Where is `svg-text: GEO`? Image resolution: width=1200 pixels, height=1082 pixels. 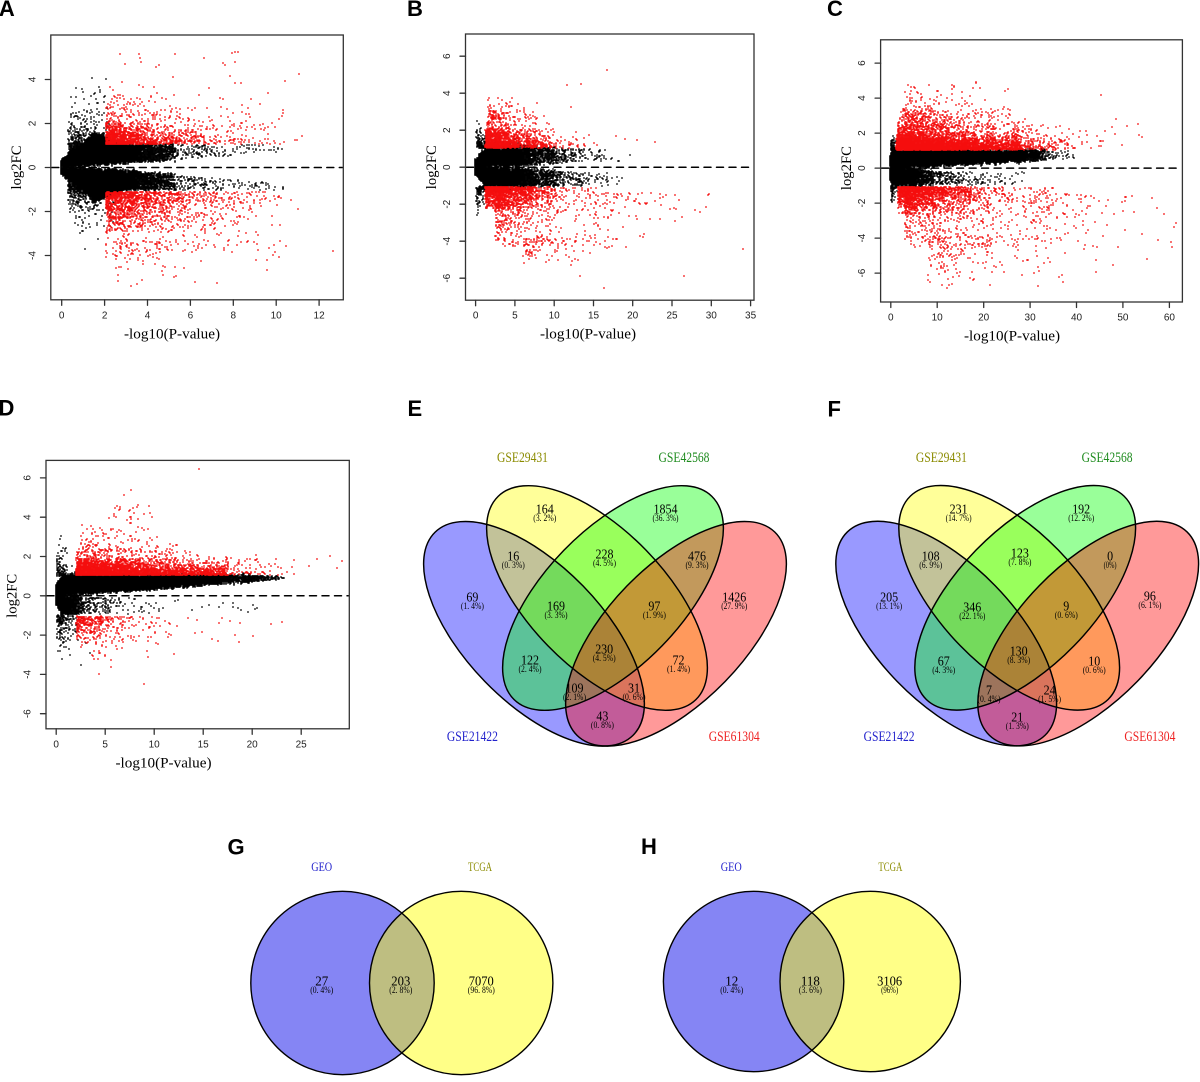 svg-text: GEO is located at coordinates (731, 867).